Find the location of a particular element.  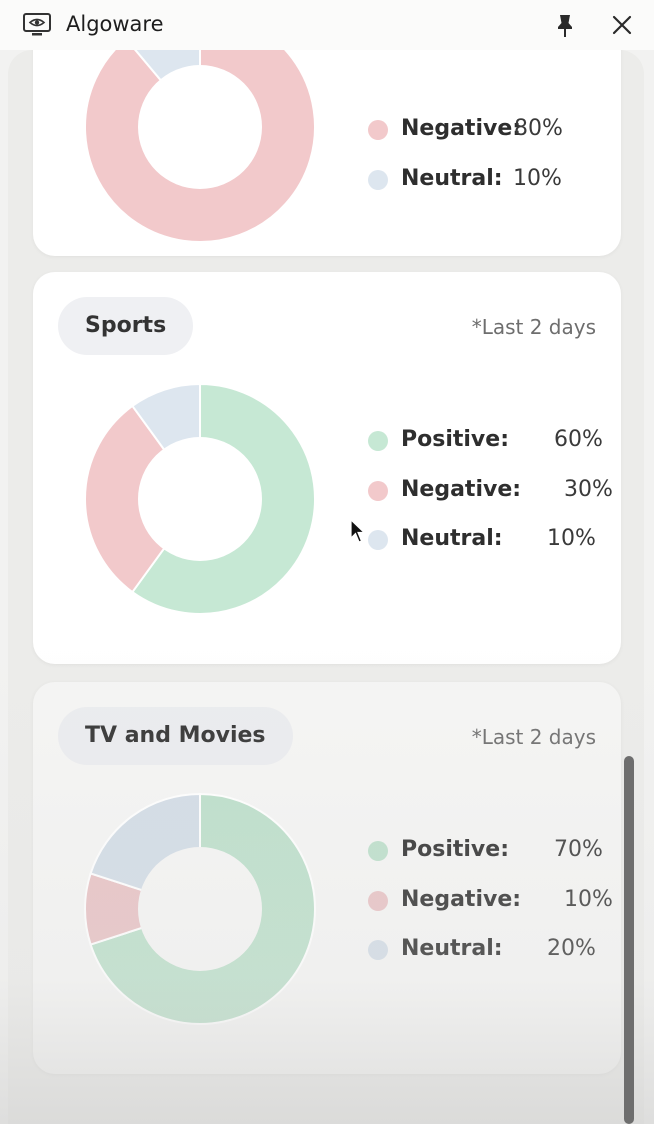

legend-item-negative: Negative: 80% is located at coordinates (488, 141).